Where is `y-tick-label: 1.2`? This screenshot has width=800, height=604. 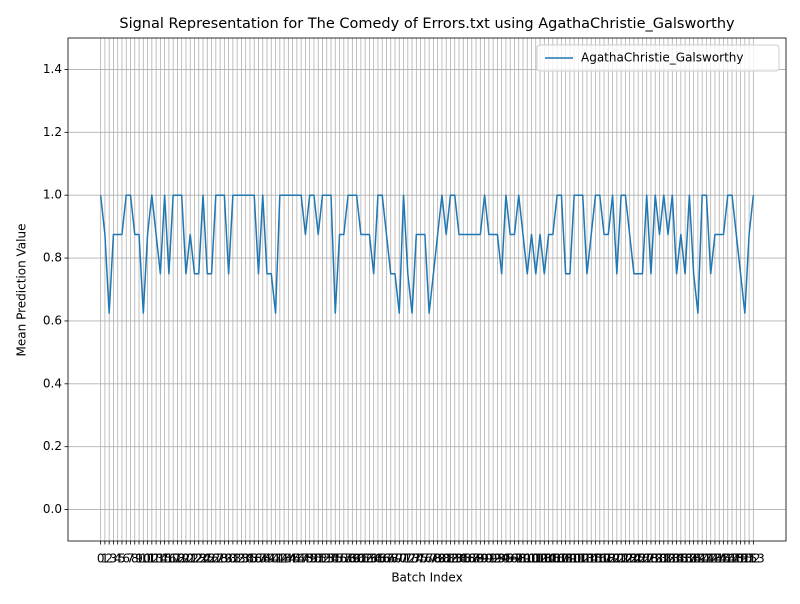
y-tick-label: 1.2 is located at coordinates (52, 132).